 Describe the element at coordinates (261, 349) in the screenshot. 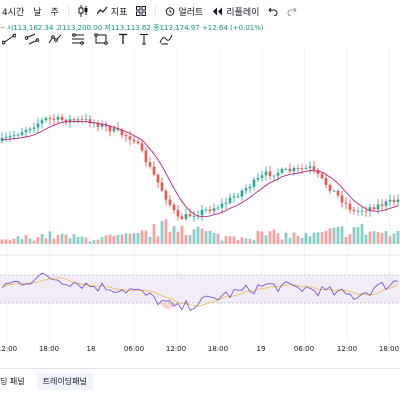

I see `time-label: 19` at that location.